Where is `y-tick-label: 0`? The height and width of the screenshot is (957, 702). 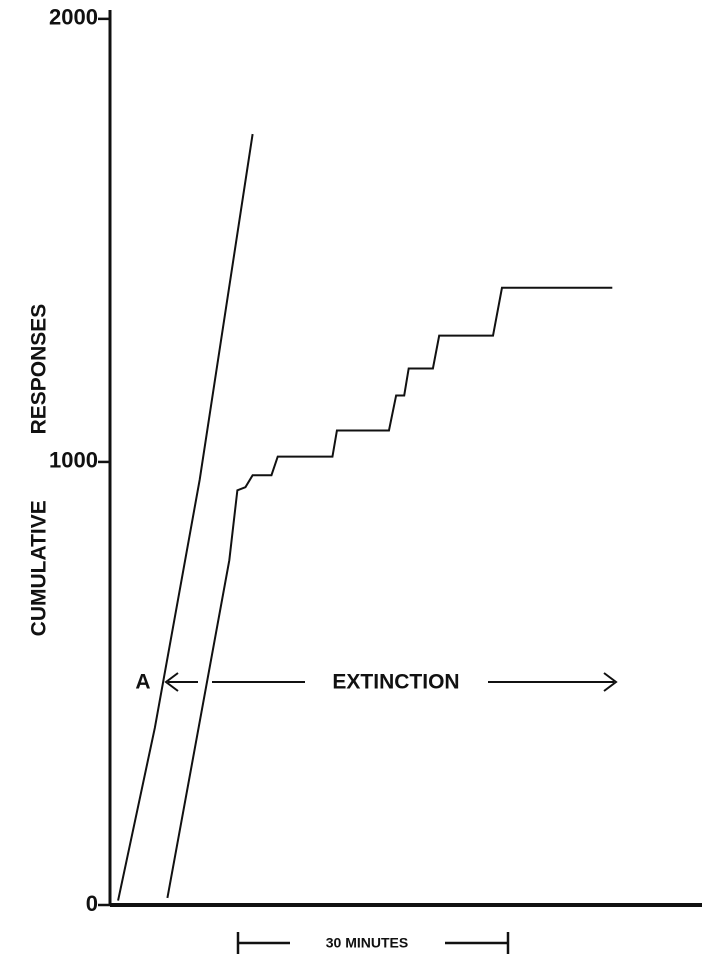 y-tick-label: 0 is located at coordinates (92, 903).